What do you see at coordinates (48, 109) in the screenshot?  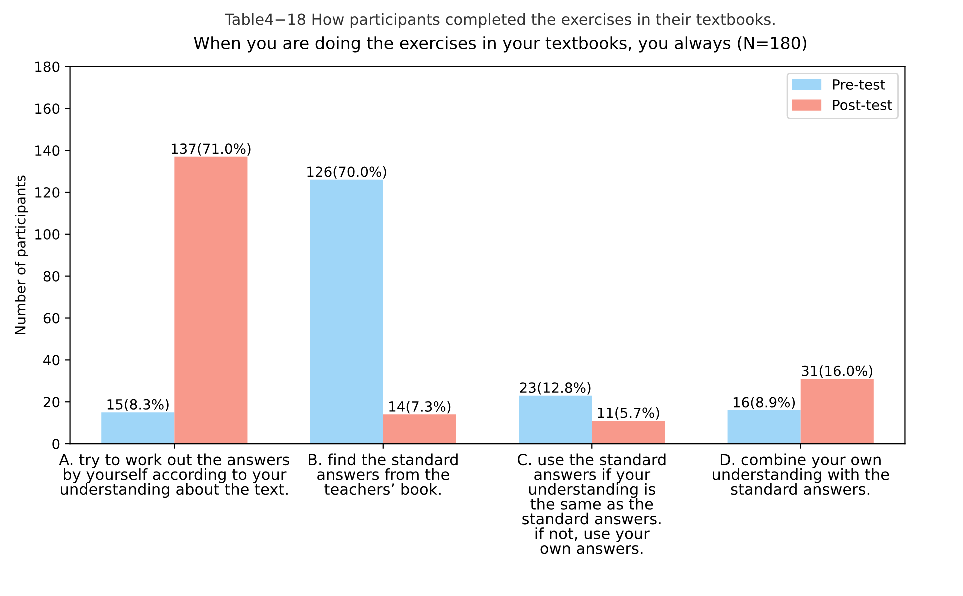 I see `y-tick-label: 160` at bounding box center [48, 109].